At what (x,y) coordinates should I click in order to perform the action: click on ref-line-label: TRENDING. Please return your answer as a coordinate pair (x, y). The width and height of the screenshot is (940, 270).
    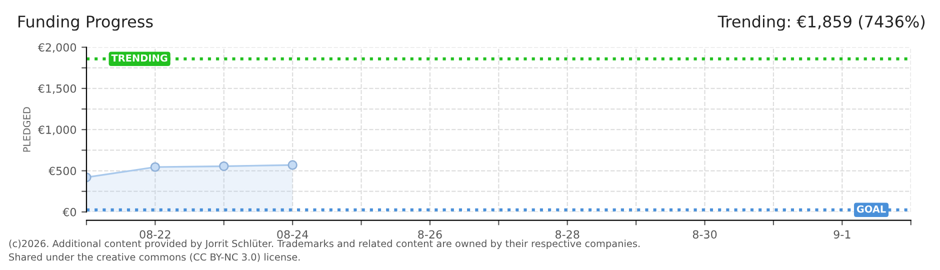
    Looking at the image, I should click on (139, 58).